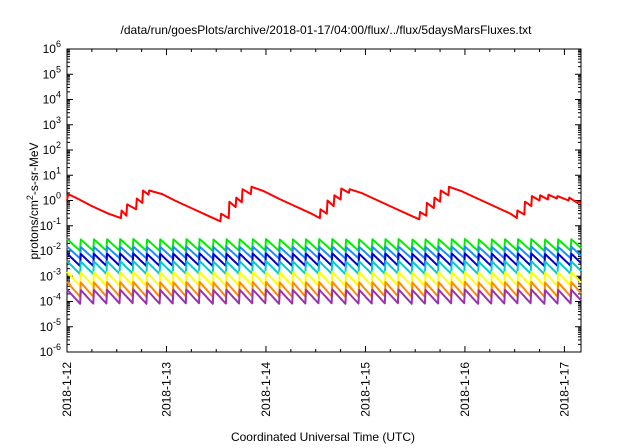 This screenshot has width=640, height=448. Describe the element at coordinates (166, 389) in the screenshot. I see `x-tick-label: 2018-1-13` at that location.